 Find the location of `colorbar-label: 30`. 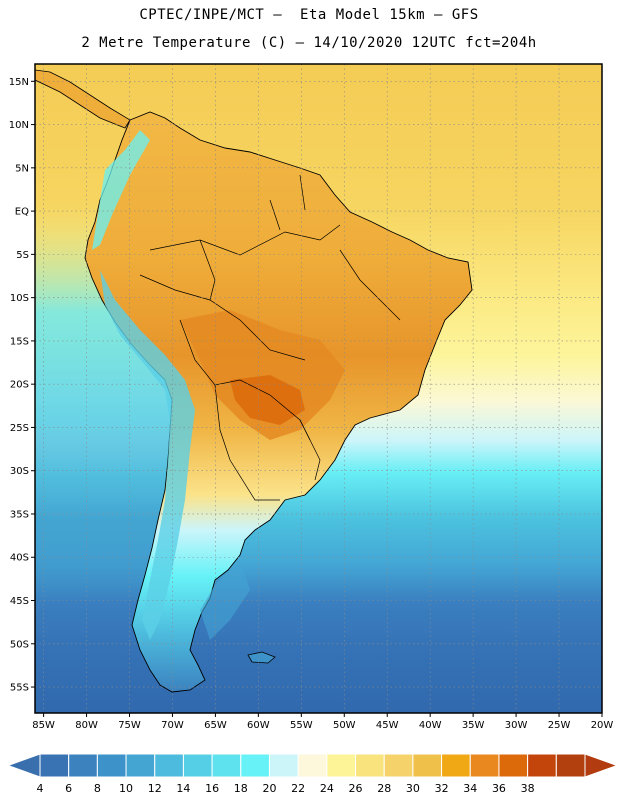

colorbar-label: 30 is located at coordinates (413, 788).